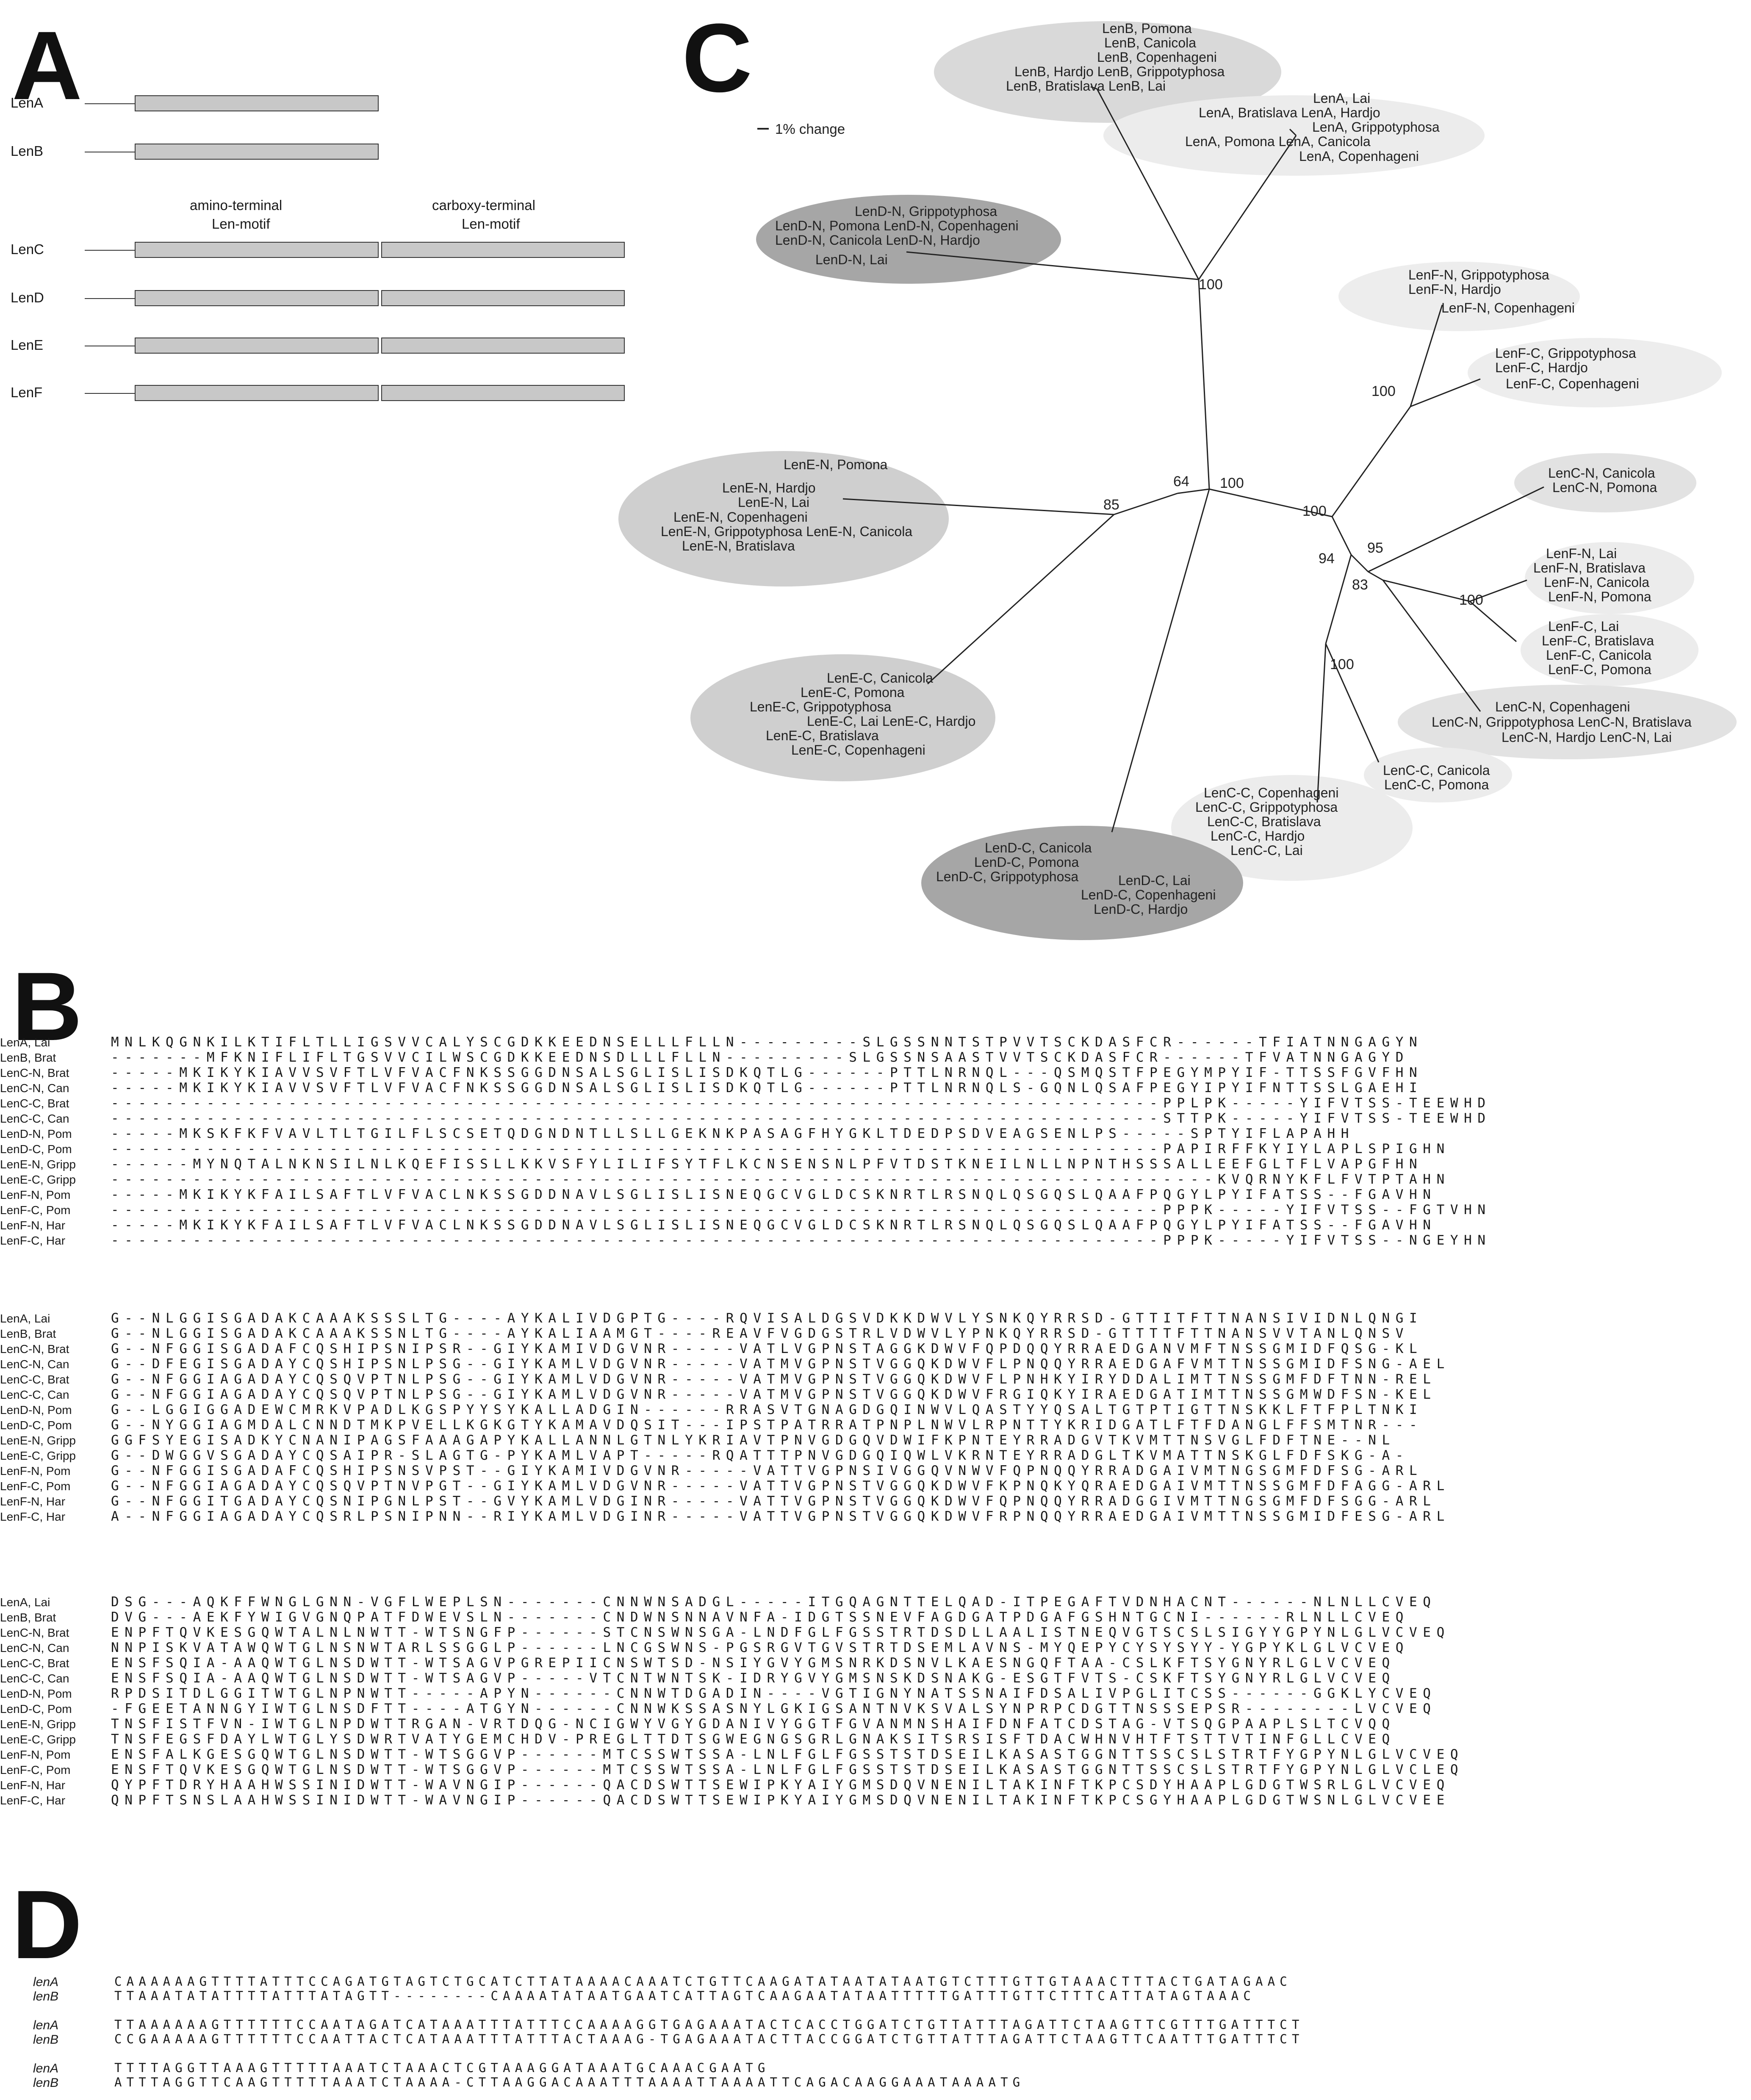 This screenshot has height=2100, width=1751. I want to click on cluster-label: LenA, Bratislava LenA, Hardjo, so click(1290, 112).